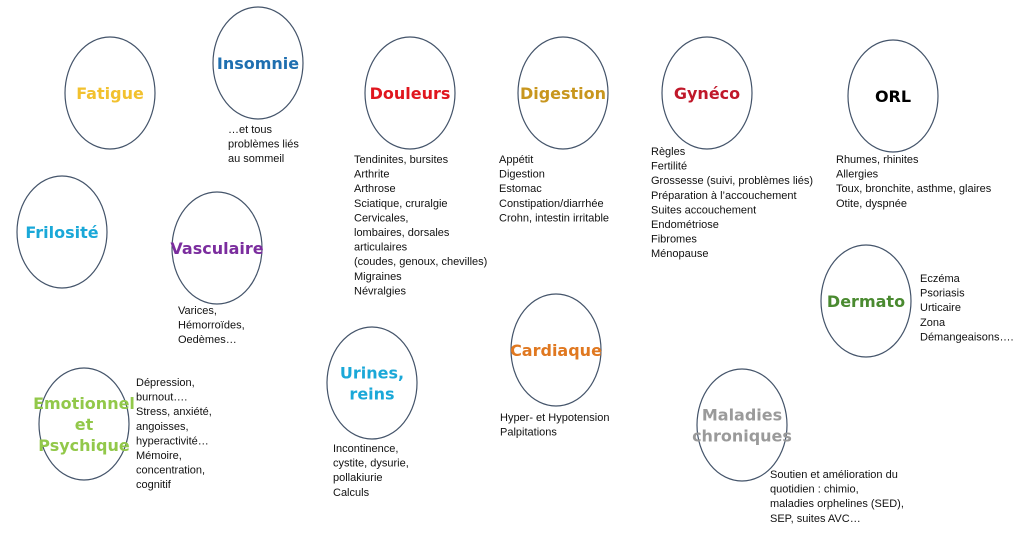 The height and width of the screenshot is (547, 1024). What do you see at coordinates (159, 456) in the screenshot?
I see `node-item: Mémoire,` at bounding box center [159, 456].